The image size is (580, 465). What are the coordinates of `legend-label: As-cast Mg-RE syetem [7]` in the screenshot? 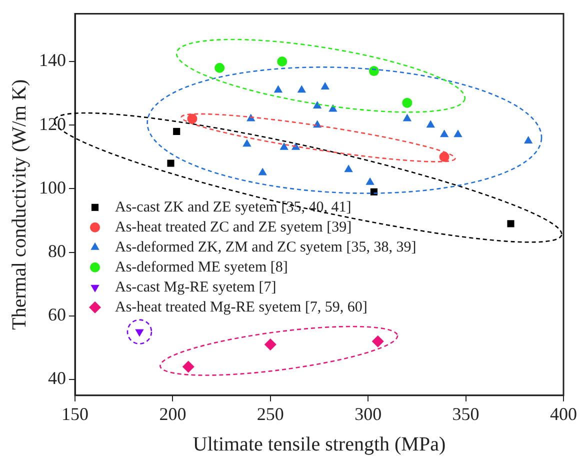 It's located at (195, 287).